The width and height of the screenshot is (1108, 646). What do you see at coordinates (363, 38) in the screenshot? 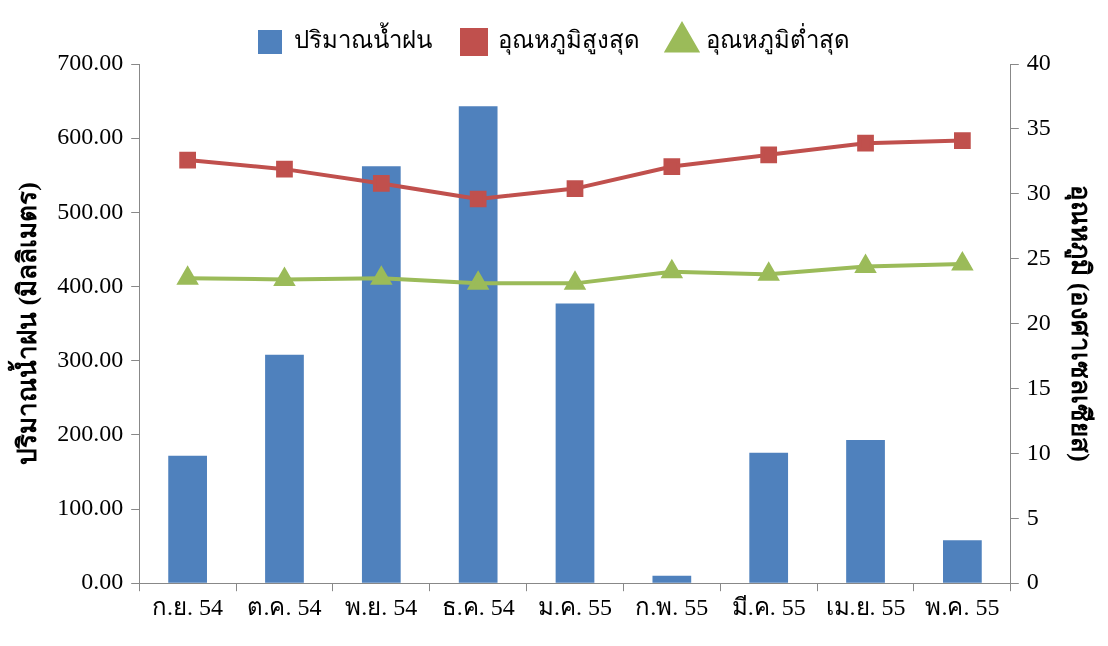
I see `legend-label: ปริมาณน้ำฝน` at bounding box center [363, 38].